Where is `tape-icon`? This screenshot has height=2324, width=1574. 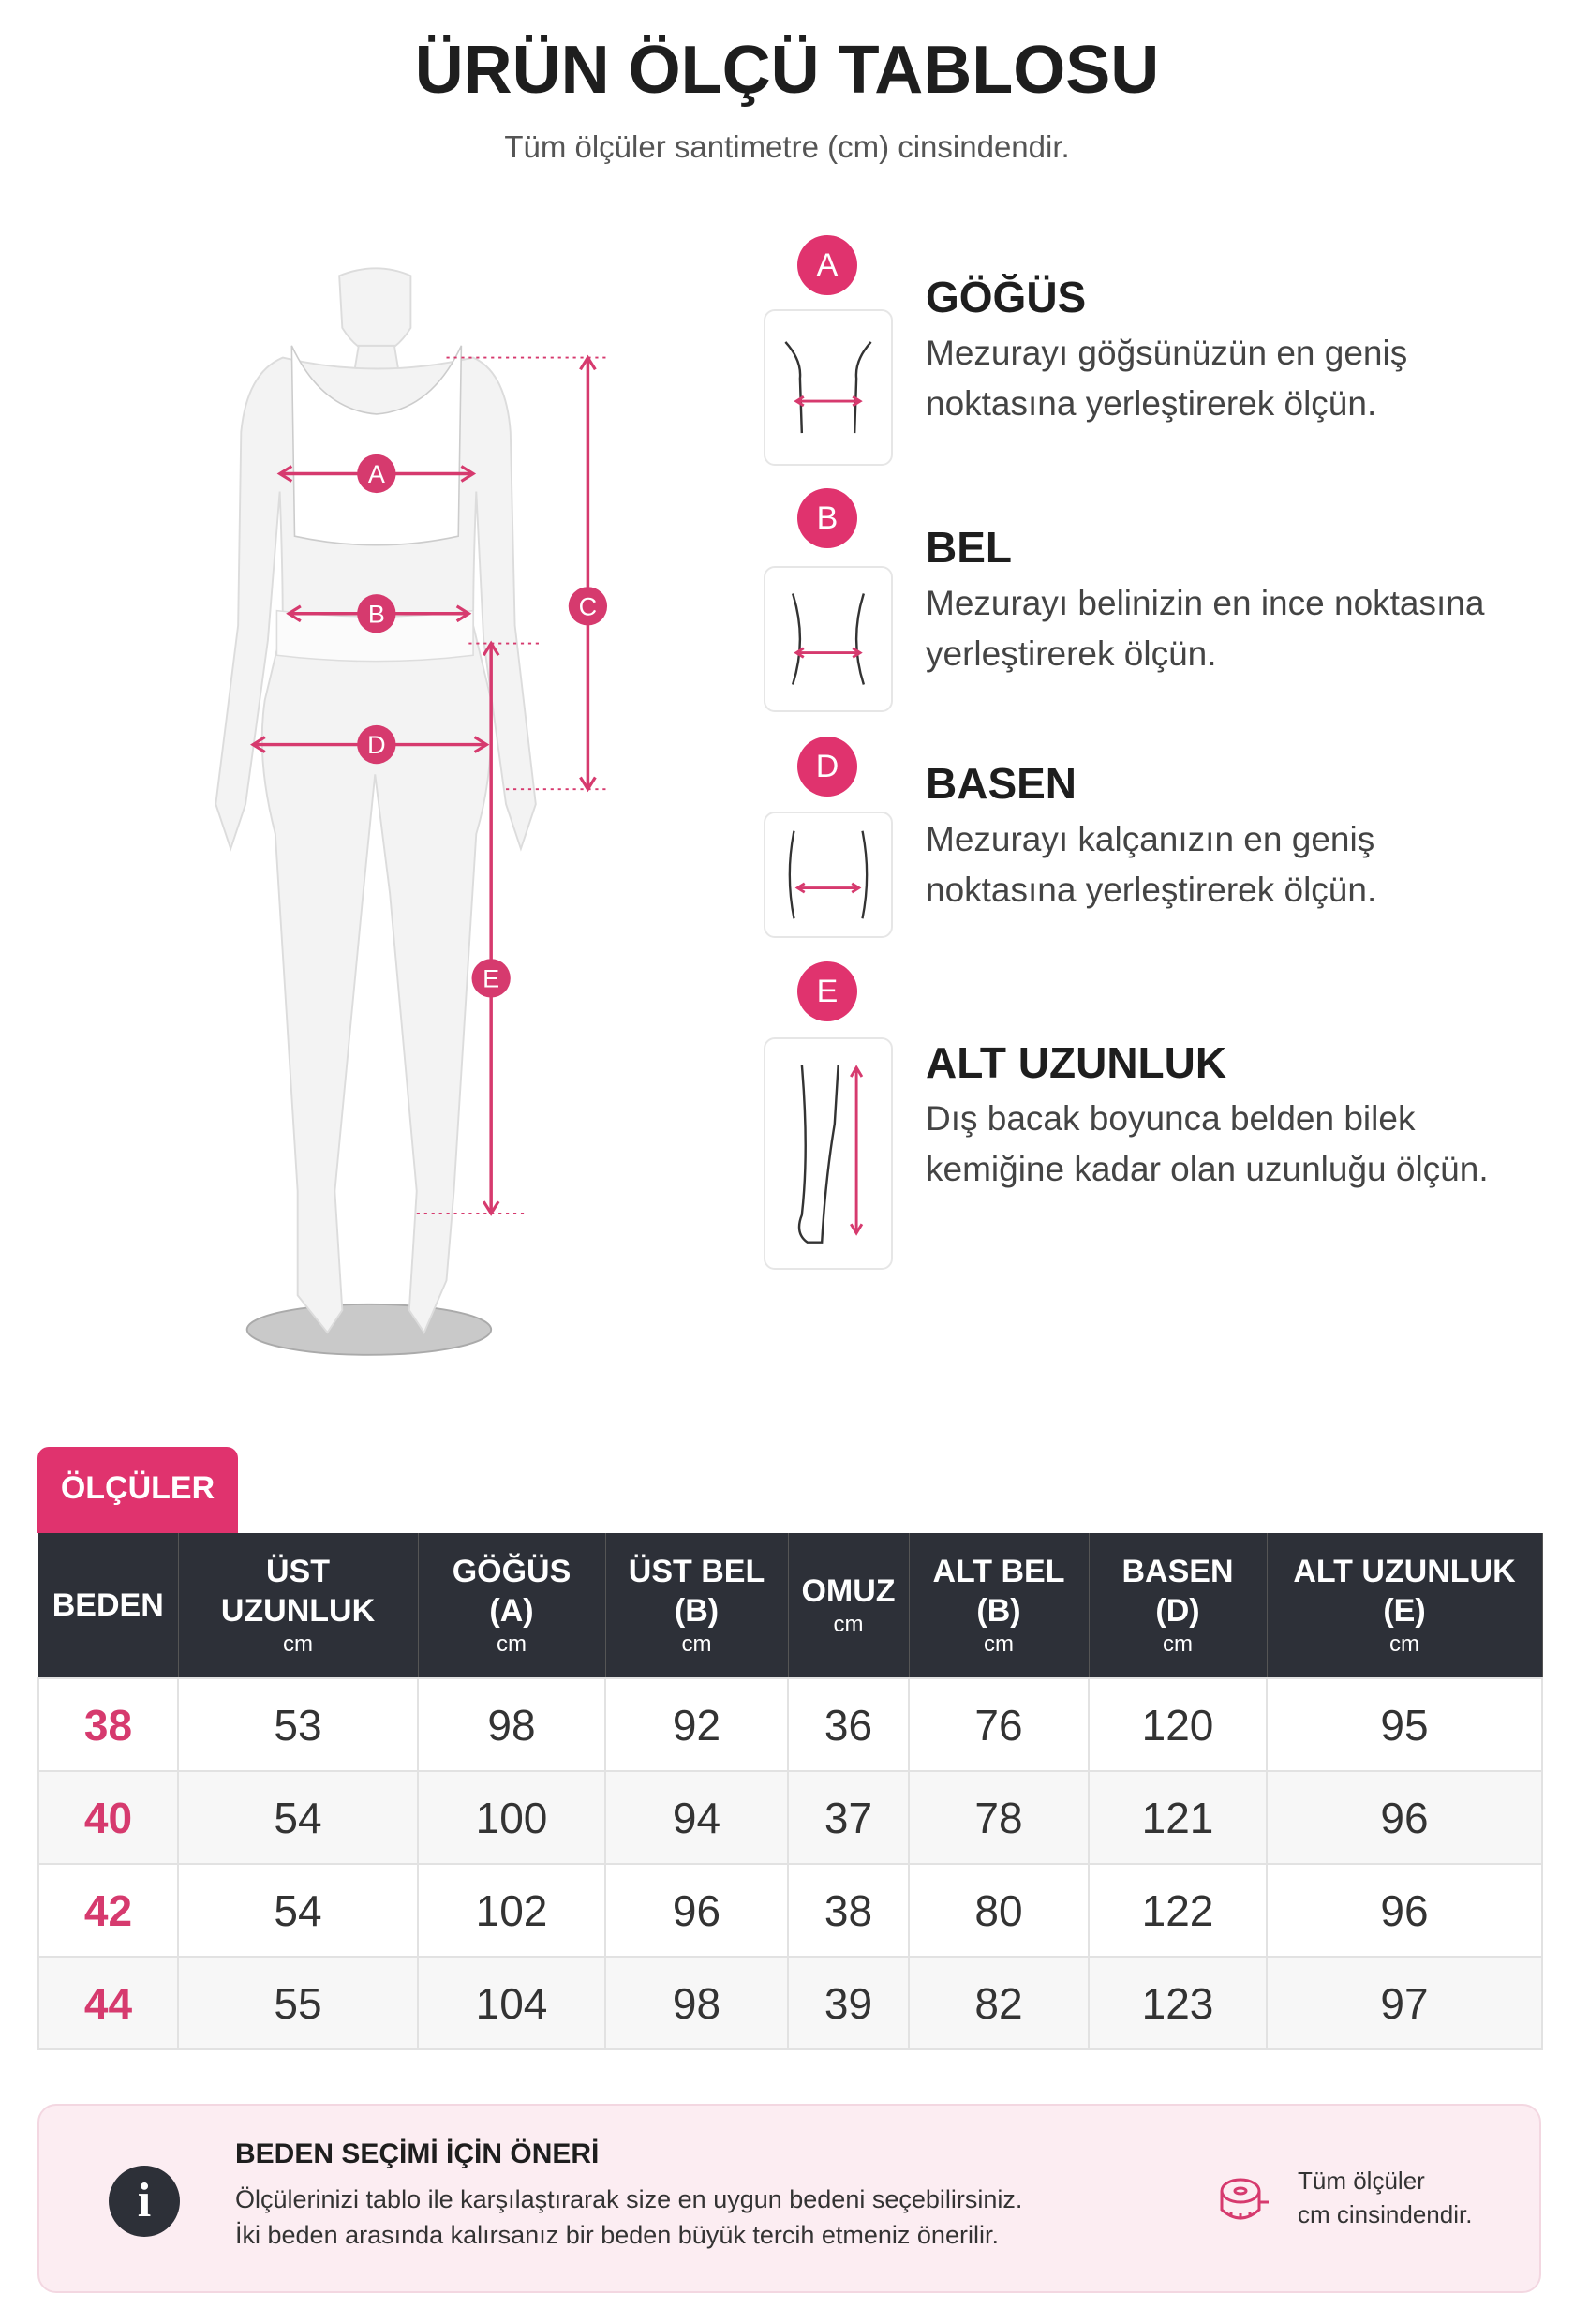 tape-icon is located at coordinates (1245, 2199).